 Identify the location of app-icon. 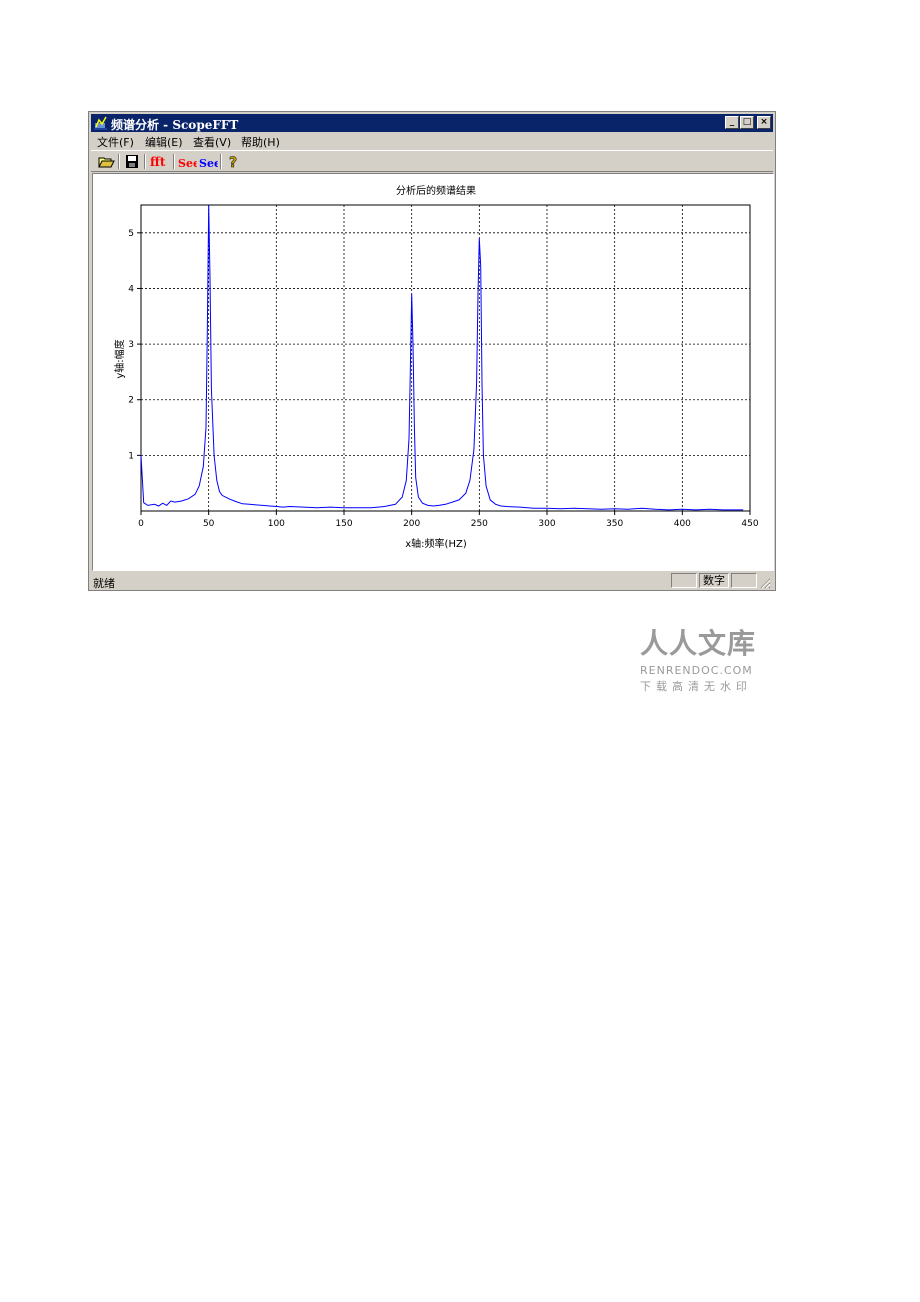
(100, 123).